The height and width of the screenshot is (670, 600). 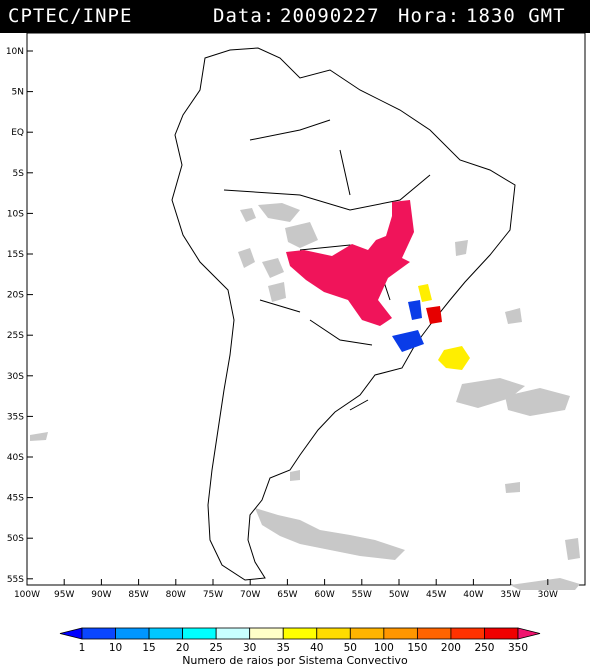 I want to click on lat-tick-label: 30S, so click(x=15, y=377).